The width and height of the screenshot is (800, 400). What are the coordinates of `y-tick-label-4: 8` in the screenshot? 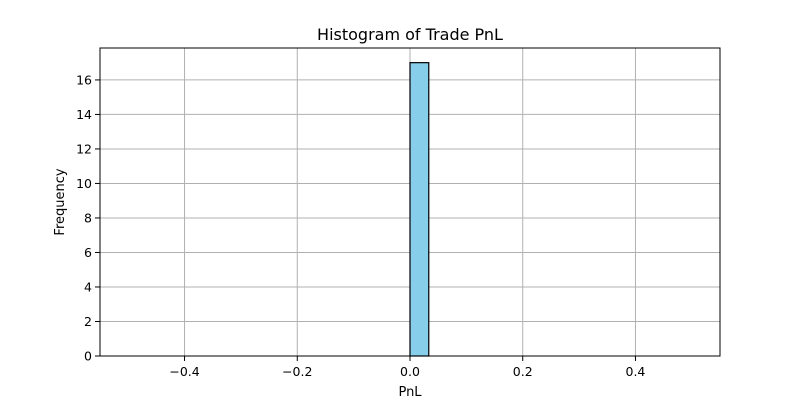 It's located at (88, 217).